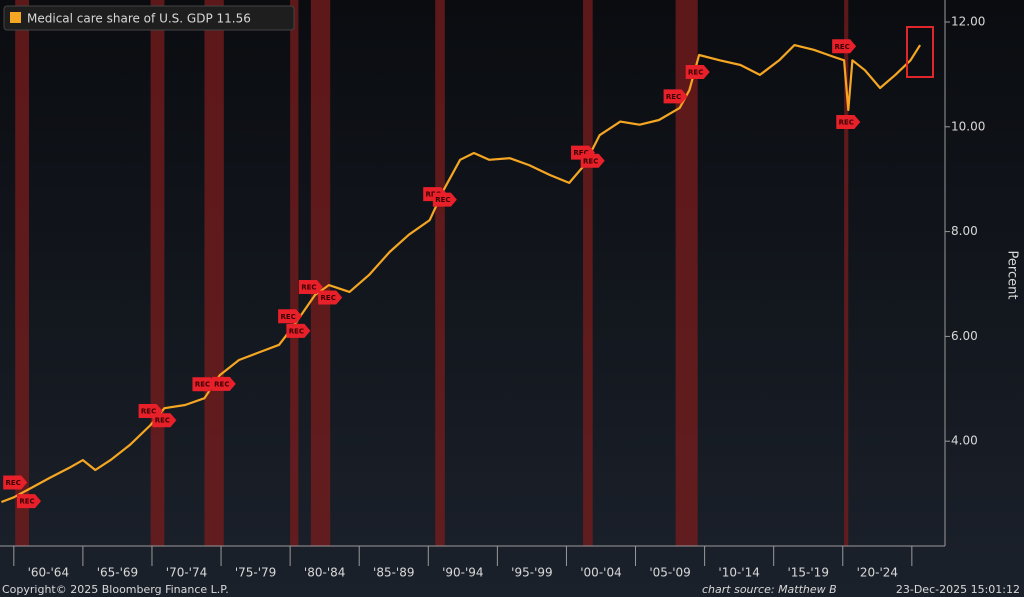  What do you see at coordinates (968, 22) in the screenshot?
I see `y-tick-label: 12.00` at bounding box center [968, 22].